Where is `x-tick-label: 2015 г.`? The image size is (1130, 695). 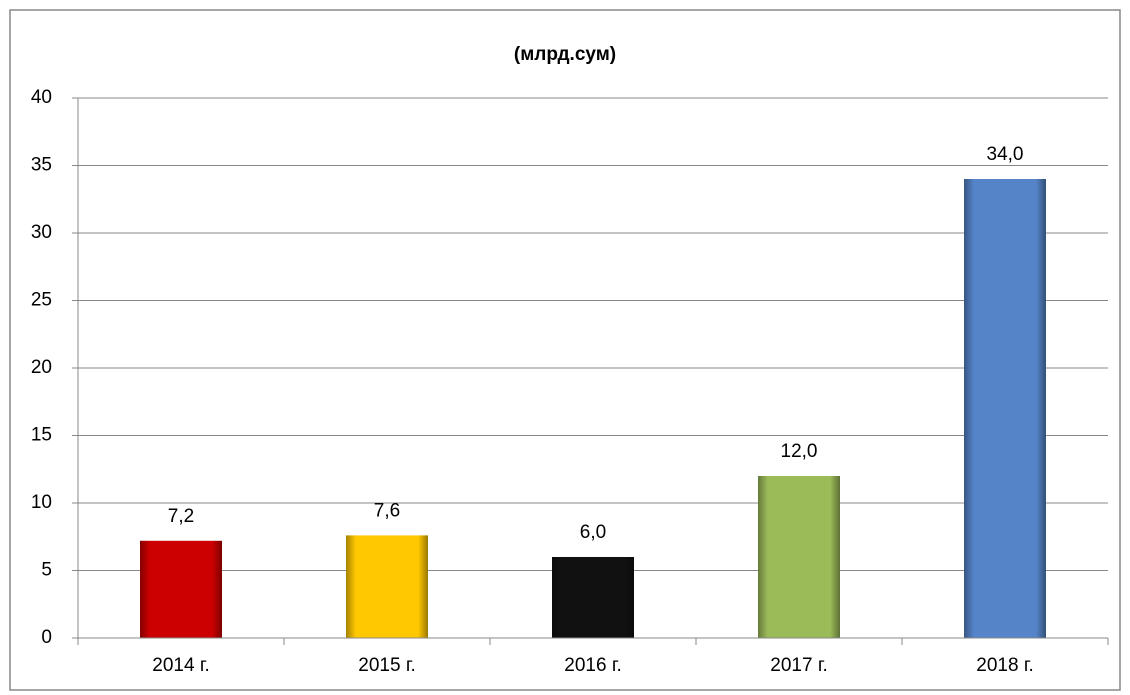
x-tick-label: 2015 г. is located at coordinates (386, 665).